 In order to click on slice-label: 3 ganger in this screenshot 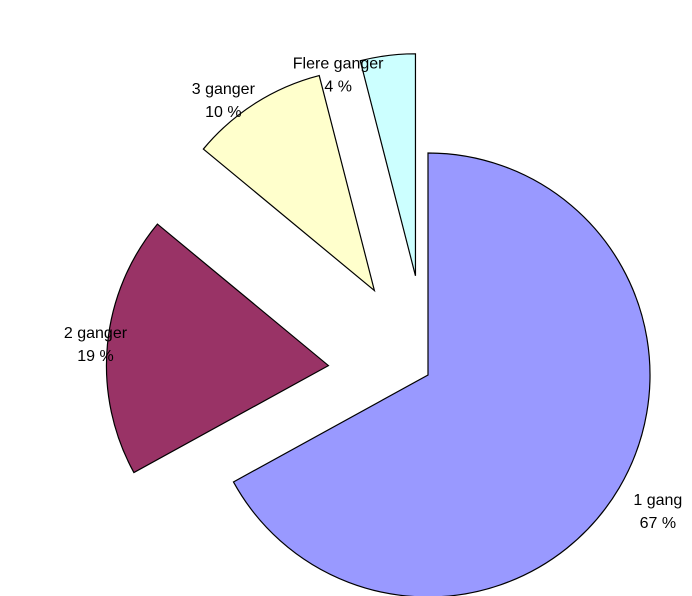, I will do `click(224, 89)`.